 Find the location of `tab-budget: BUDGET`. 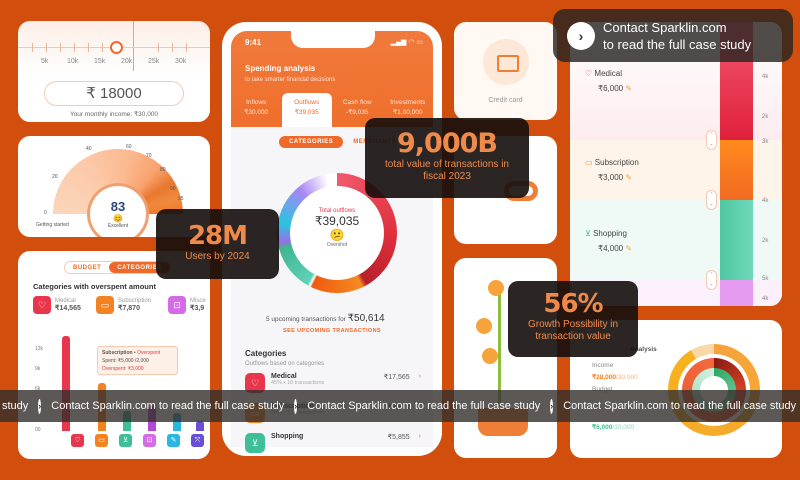

tab-budget: BUDGET is located at coordinates (87, 268).